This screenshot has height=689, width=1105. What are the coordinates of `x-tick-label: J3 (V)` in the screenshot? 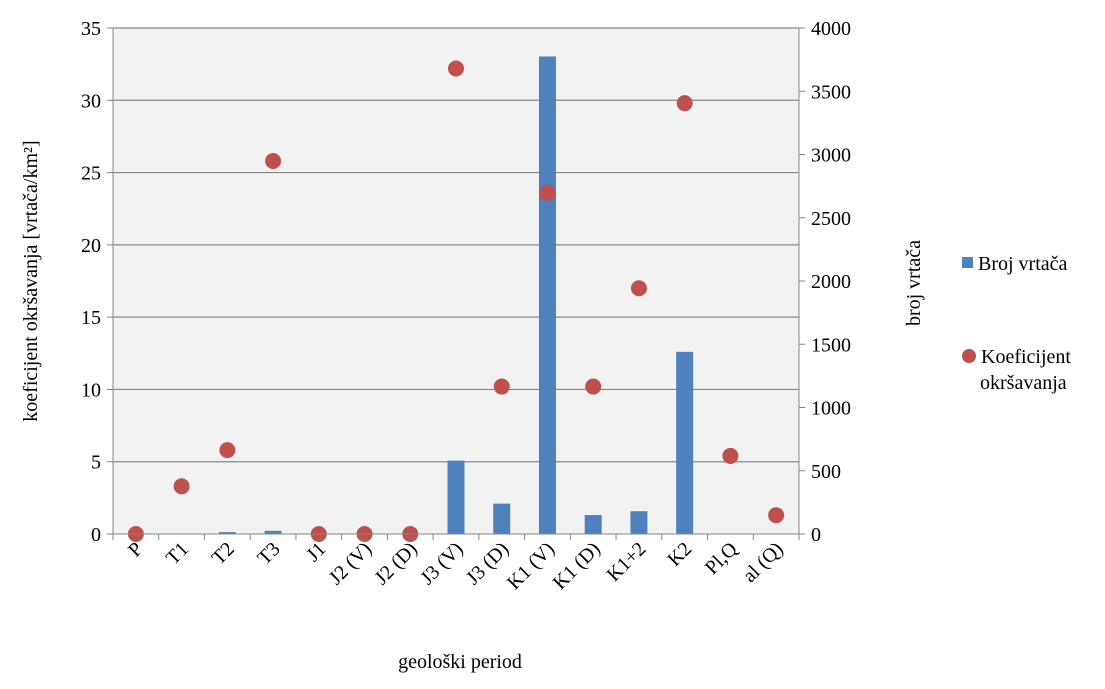 It's located at (441, 563).